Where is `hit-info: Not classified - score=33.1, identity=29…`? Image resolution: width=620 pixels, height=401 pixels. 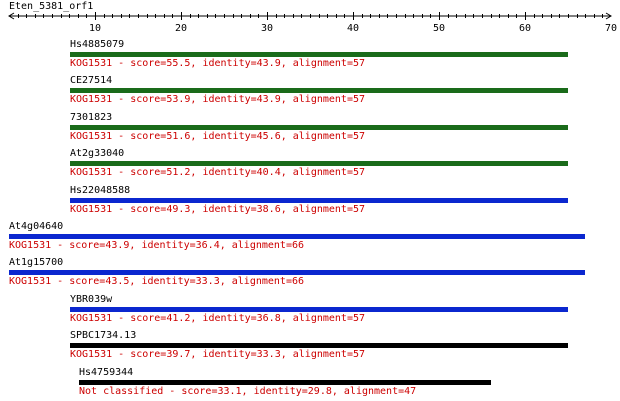 hit-info: Not classified - score=33.1, identity=29… is located at coordinates (248, 391).